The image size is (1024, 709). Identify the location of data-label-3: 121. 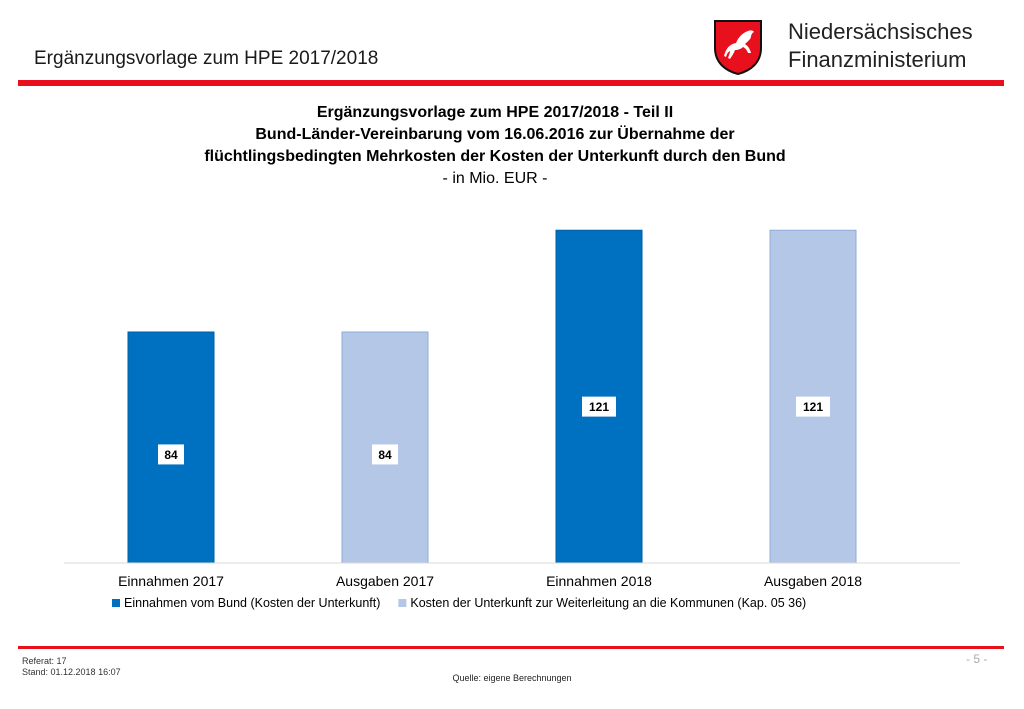
(599, 407).